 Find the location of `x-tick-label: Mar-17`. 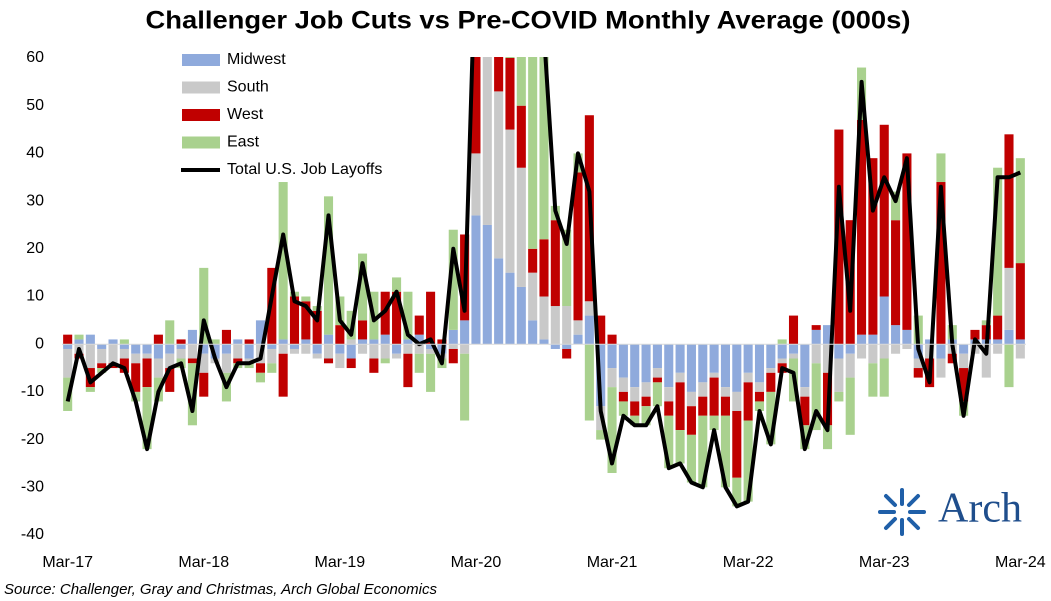

x-tick-label: Mar-17 is located at coordinates (67, 562).